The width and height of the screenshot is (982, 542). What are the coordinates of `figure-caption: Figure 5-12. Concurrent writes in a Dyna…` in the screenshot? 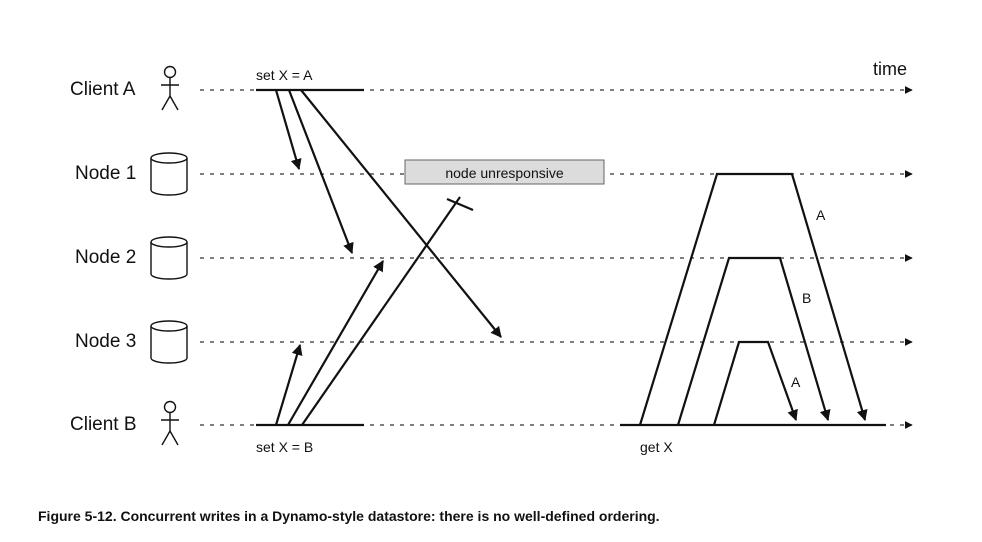 It's located at (349, 516).